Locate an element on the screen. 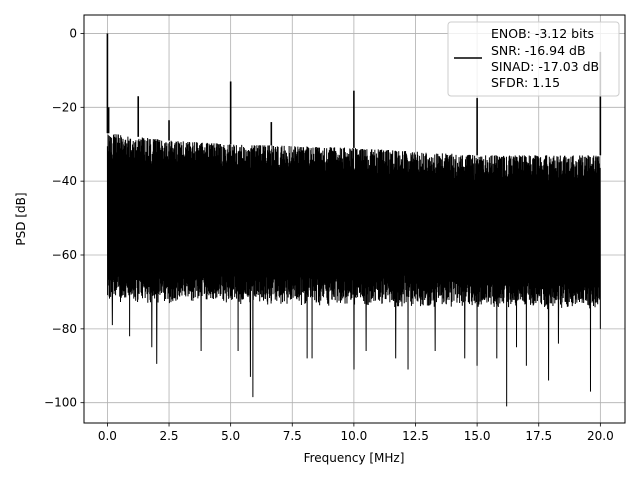 This screenshot has width=640, height=480. x-tick-label: 15.0 is located at coordinates (477, 436).